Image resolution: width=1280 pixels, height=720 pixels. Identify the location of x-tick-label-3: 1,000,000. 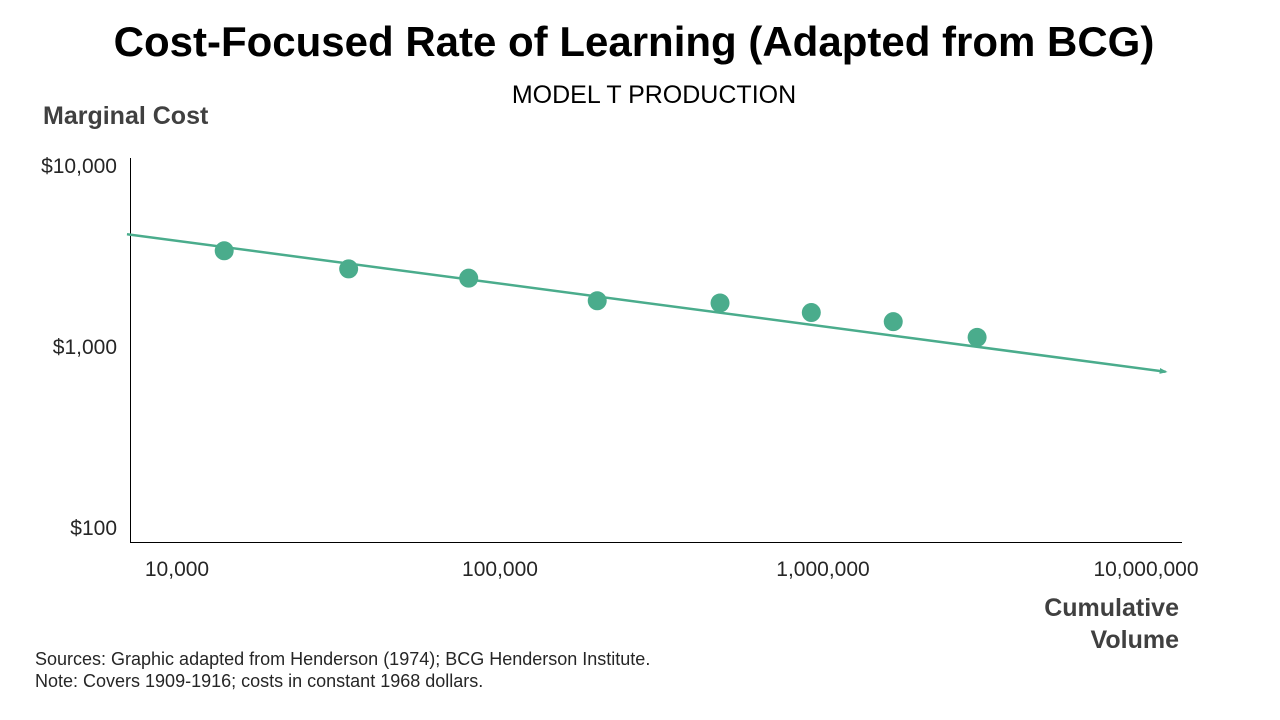
(822, 569).